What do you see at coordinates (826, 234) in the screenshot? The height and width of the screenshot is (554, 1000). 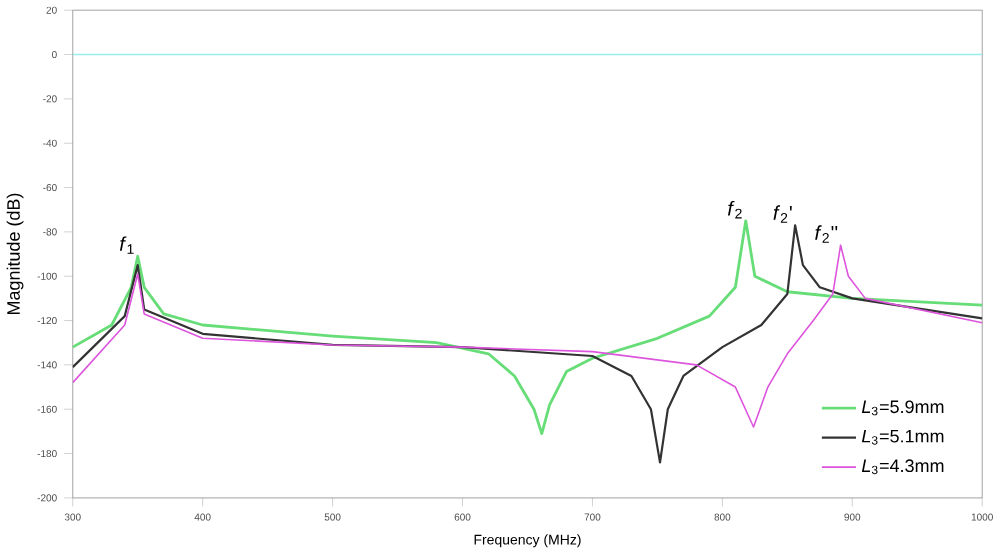 I see `annotation: f$_{2}$''` at bounding box center [826, 234].